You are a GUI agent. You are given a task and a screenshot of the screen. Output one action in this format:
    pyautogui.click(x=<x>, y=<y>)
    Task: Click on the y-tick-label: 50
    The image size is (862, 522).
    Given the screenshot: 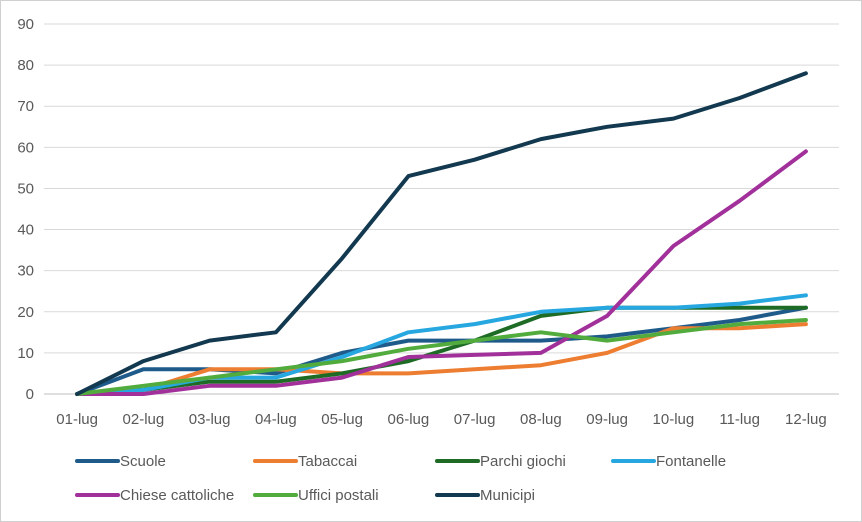 What is the action you would take?
    pyautogui.click(x=25, y=188)
    